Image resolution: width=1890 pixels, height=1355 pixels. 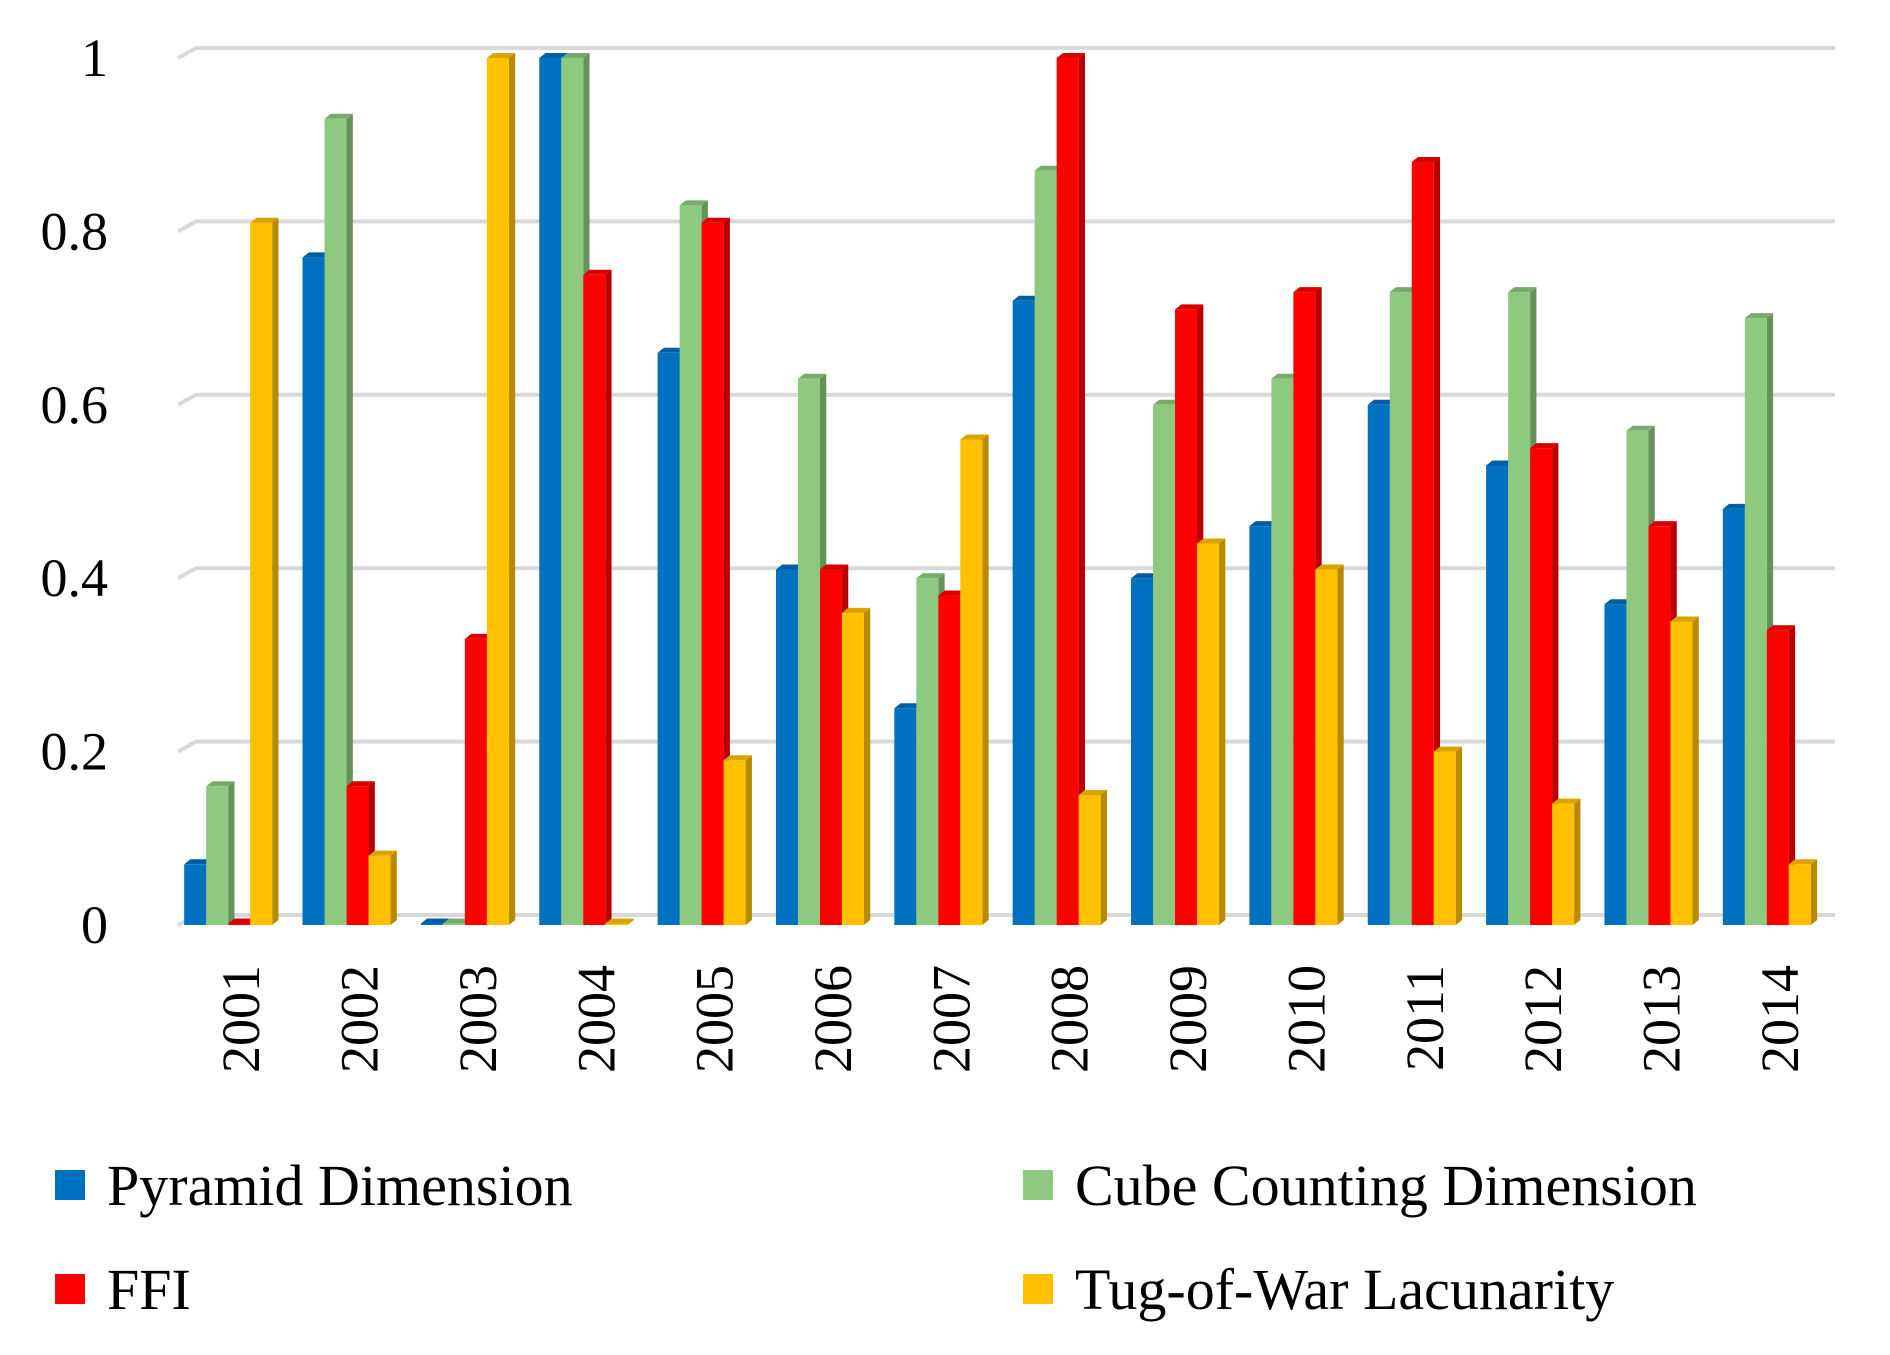 I want to click on legend-label: Cube Counting Dimension, so click(x=1386, y=1185).